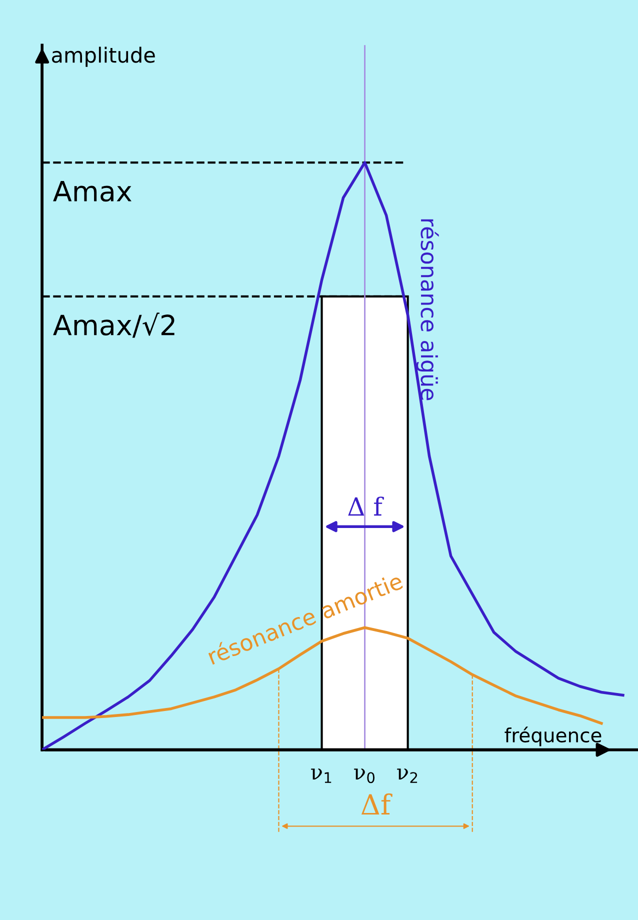 This screenshot has width=638, height=920. What do you see at coordinates (427, 309) in the screenshot?
I see `text: résonance aigüe` at bounding box center [427, 309].